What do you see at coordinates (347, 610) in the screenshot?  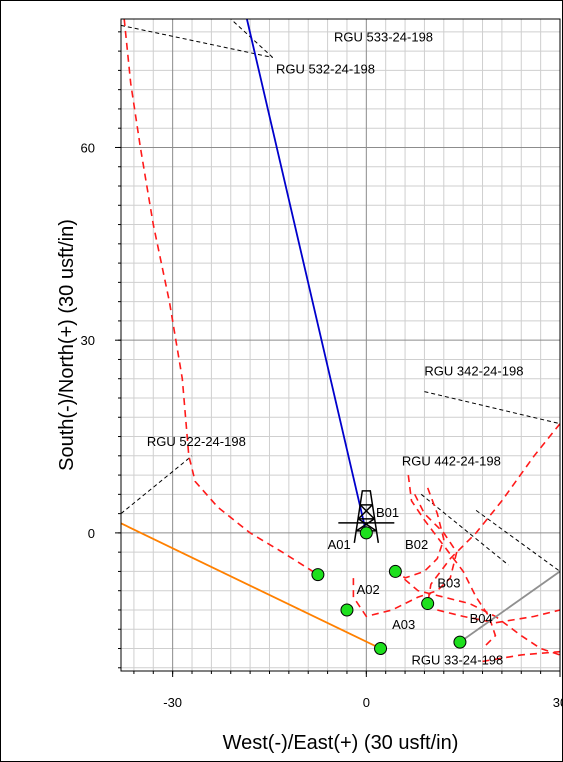 I see `well-marker-a02` at bounding box center [347, 610].